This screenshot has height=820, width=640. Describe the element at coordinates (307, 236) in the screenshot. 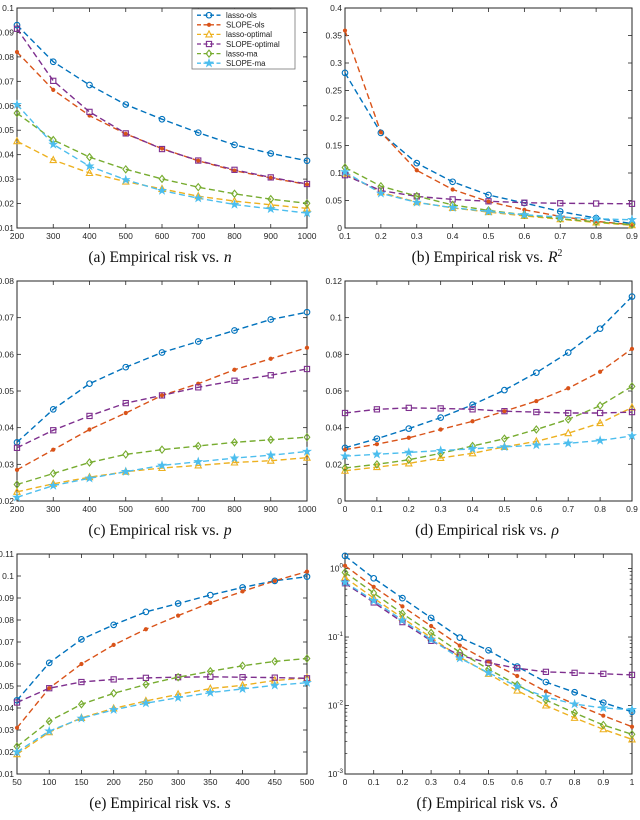

I see `x-tick-label: 1000` at that location.